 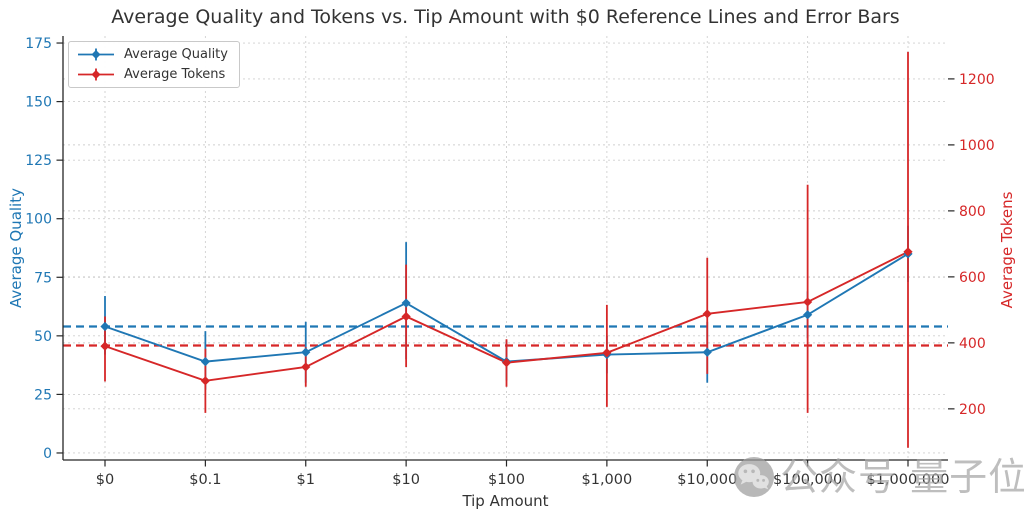 I want to click on x-tick-label: $1,000, so click(x=607, y=480).